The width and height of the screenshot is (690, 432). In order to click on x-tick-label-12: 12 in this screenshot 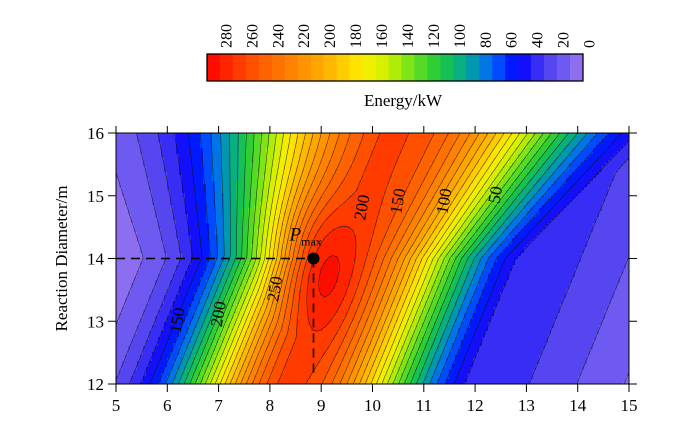, I will do `click(475, 405)`.